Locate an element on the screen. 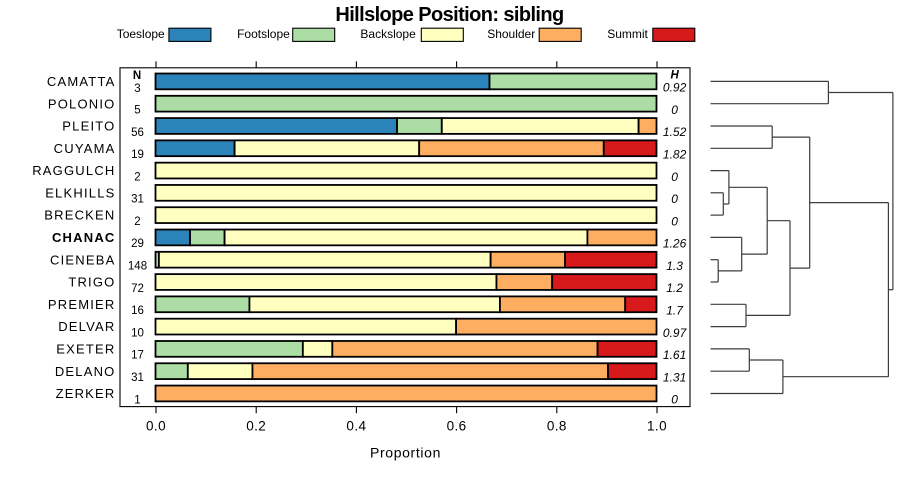 This screenshot has height=485, width=900. svg-text: 29 is located at coordinates (137, 244).